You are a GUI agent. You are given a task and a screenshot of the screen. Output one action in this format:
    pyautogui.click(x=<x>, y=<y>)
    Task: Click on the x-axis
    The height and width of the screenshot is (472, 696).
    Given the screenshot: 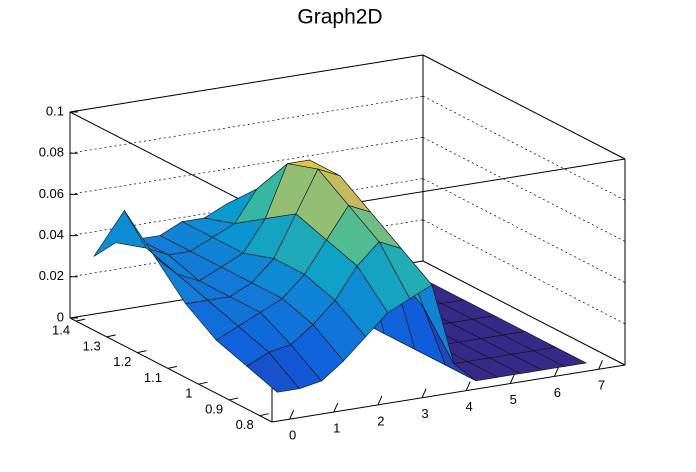 What is the action you would take?
    pyautogui.click(x=448, y=393)
    